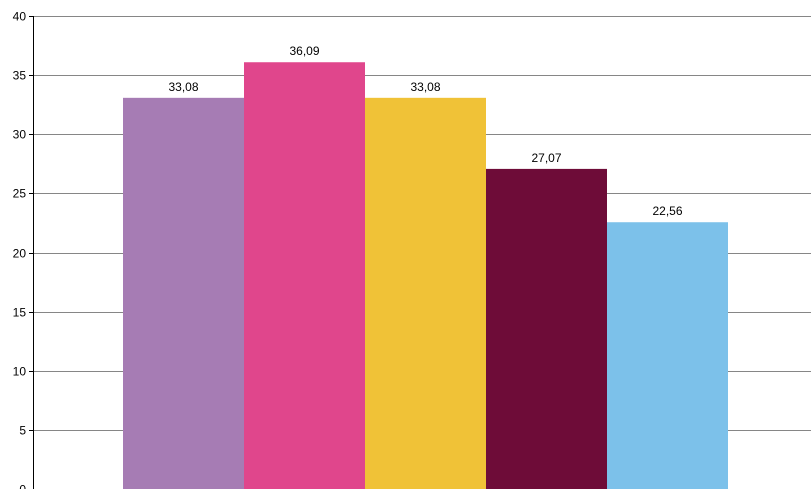 Image resolution: width=811 pixels, height=489 pixels. What do you see at coordinates (425, 87) in the screenshot?
I see `data-label-3: 33,08` at bounding box center [425, 87].